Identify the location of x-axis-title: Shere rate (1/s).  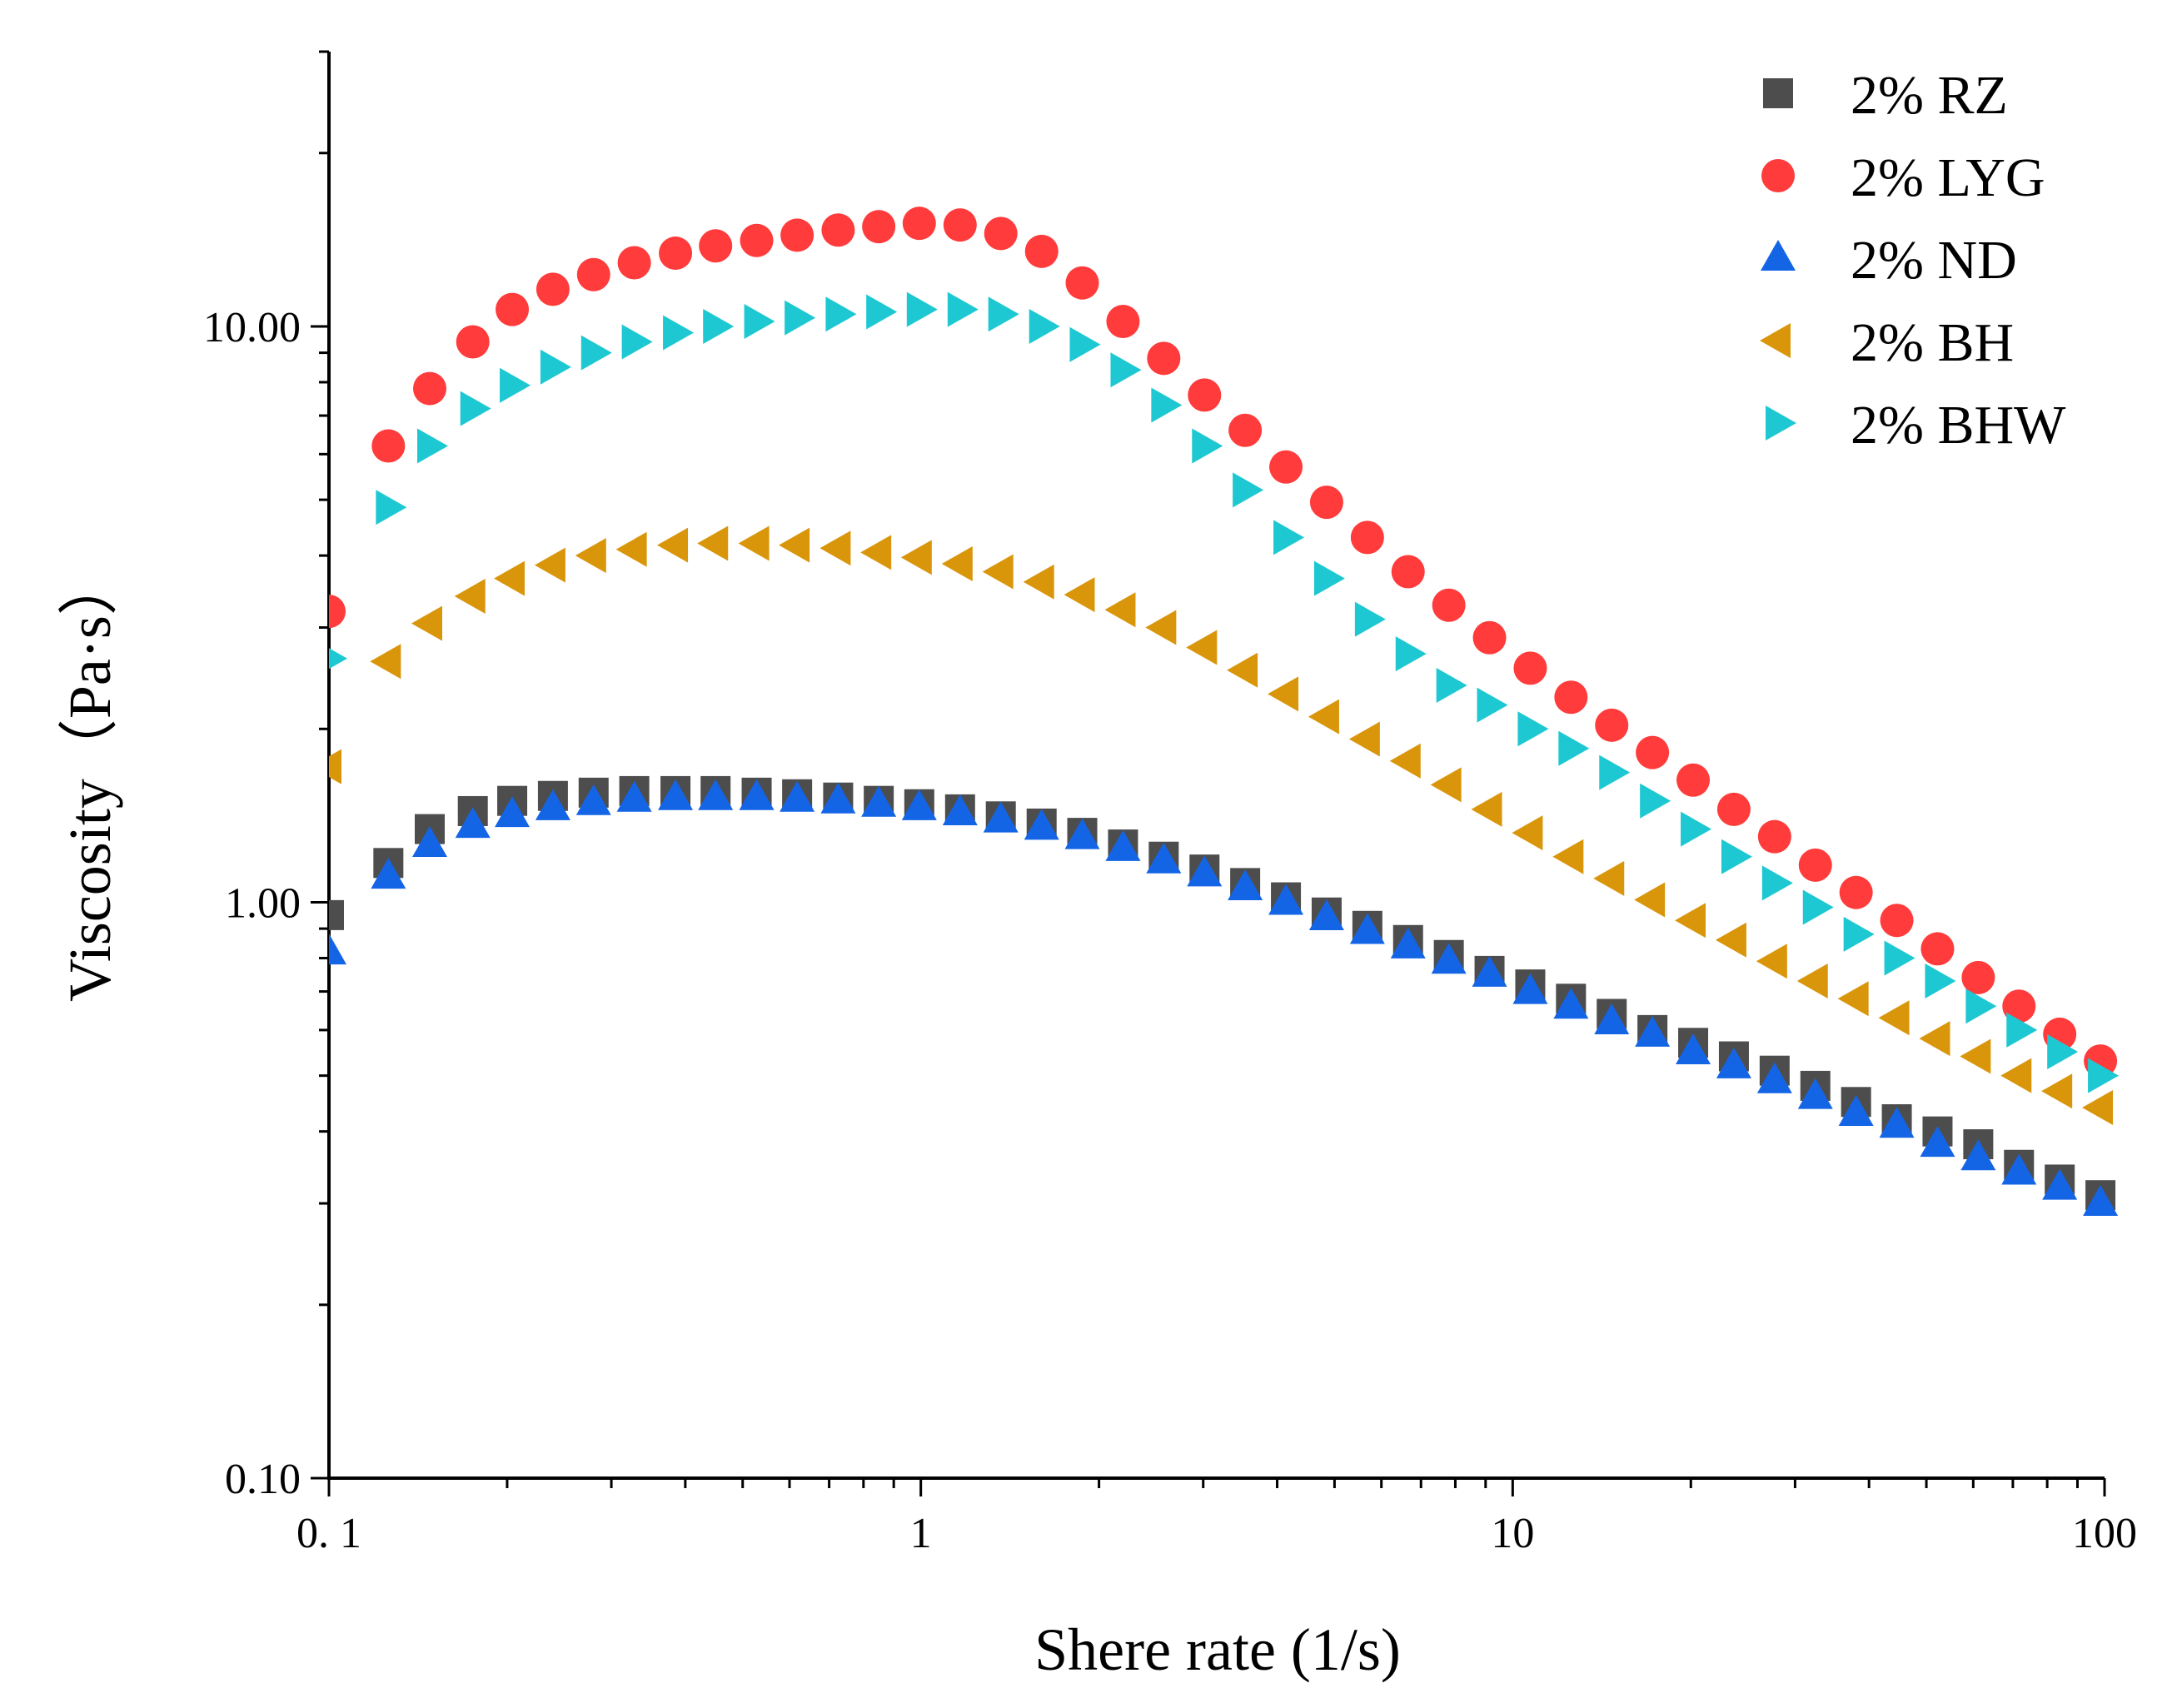
(1217, 1649).